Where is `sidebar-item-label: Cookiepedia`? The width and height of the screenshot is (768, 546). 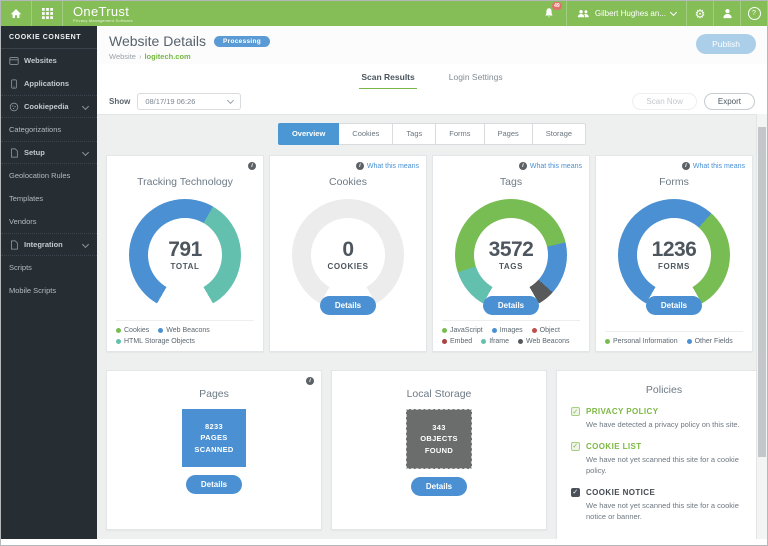
sidebar-item-label: Cookiepedia is located at coordinates (46, 106).